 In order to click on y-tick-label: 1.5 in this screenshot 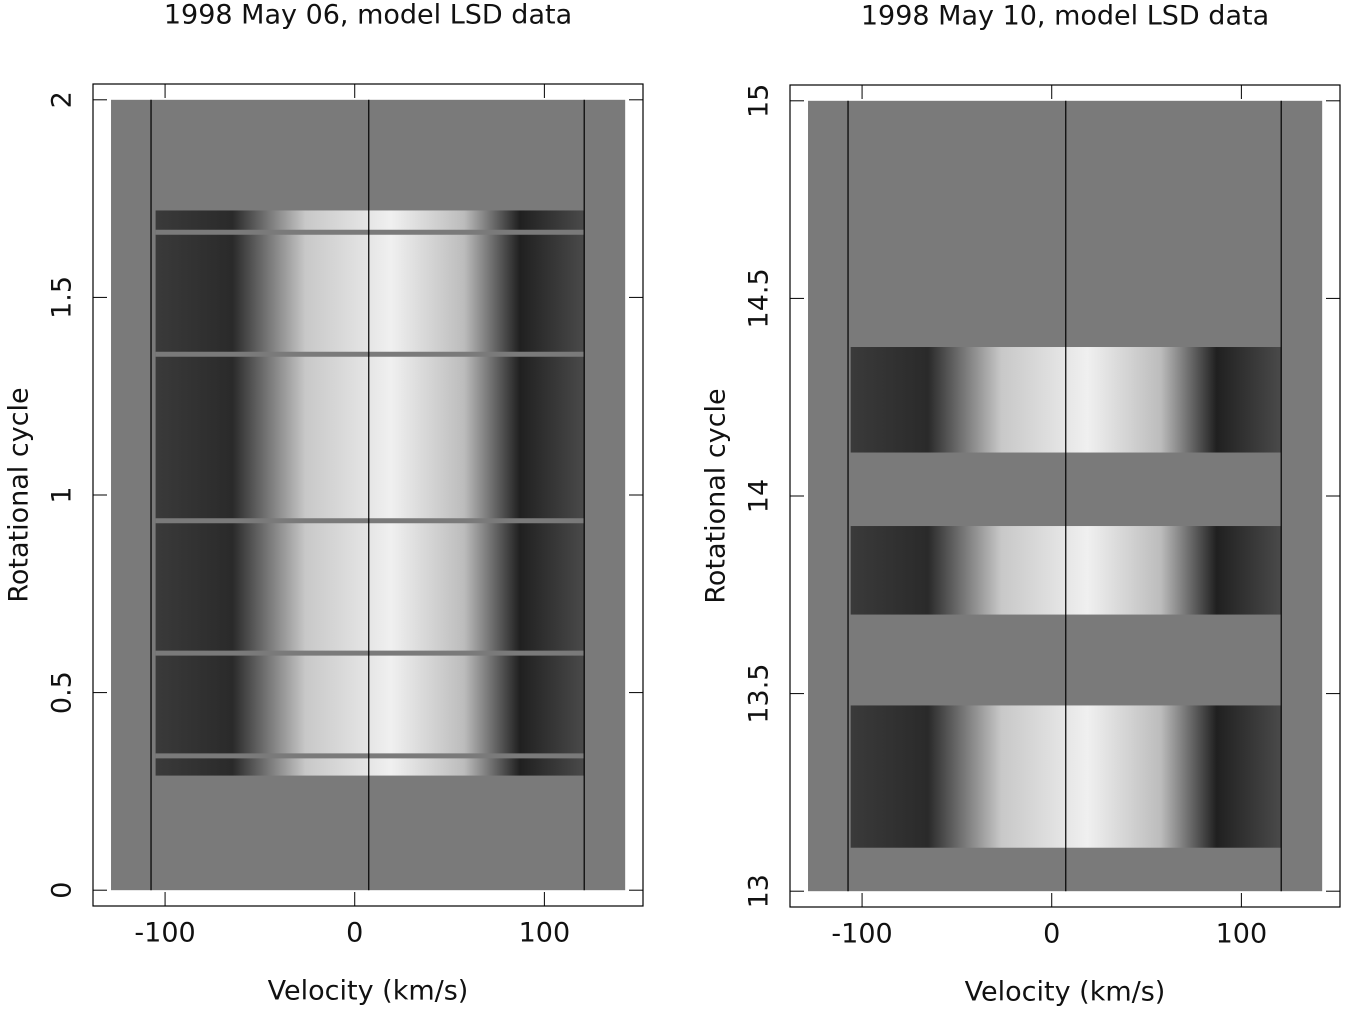, I will do `click(62, 297)`.